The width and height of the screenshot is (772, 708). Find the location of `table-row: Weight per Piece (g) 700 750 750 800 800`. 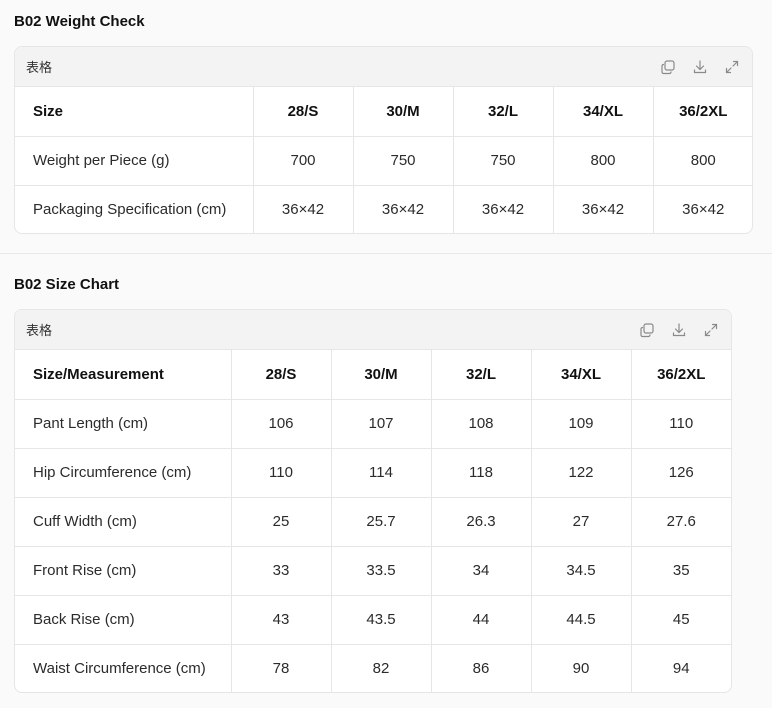

table-row: Weight per Piece (g) 700 750 750 800 800 is located at coordinates (383, 161).